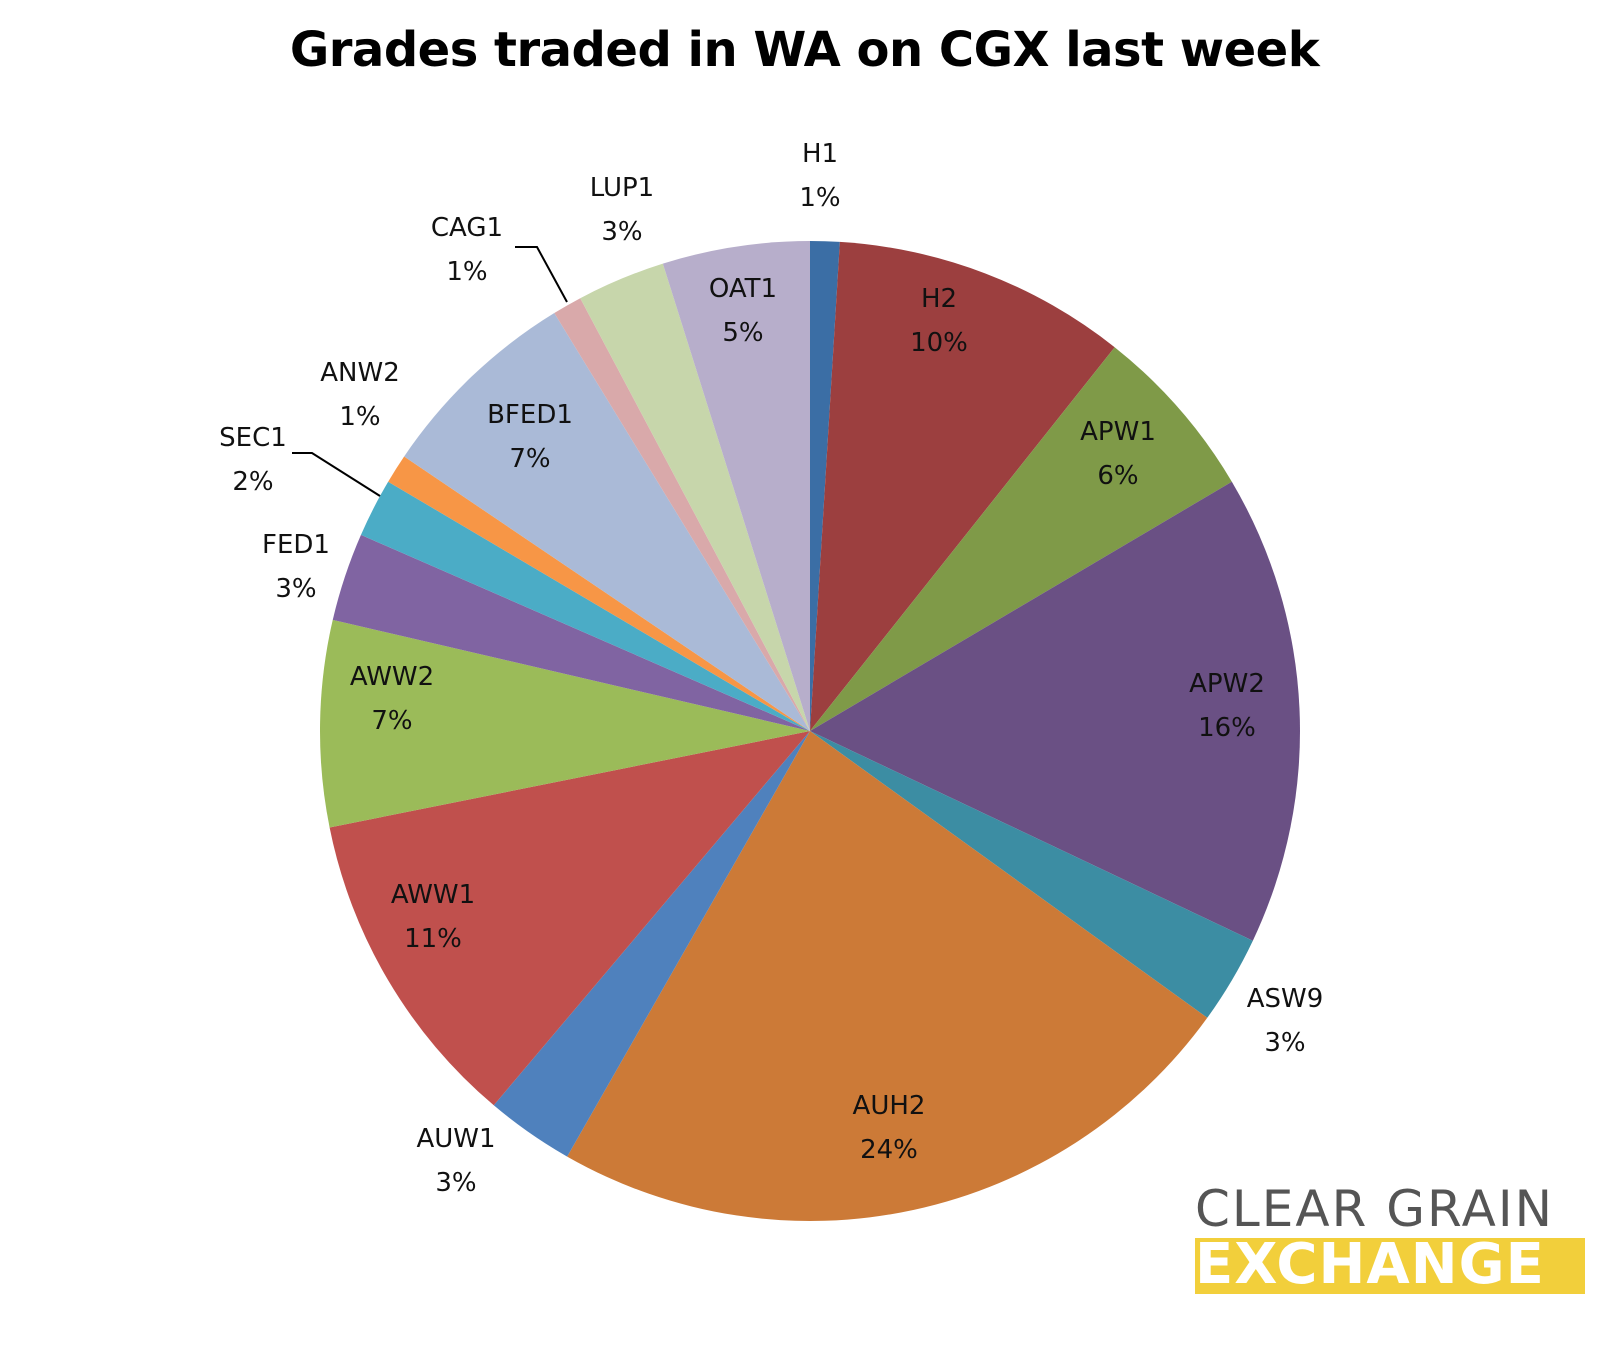  What do you see at coordinates (743, 289) in the screenshot?
I see `slice-label-oat1: OAT1` at bounding box center [743, 289].